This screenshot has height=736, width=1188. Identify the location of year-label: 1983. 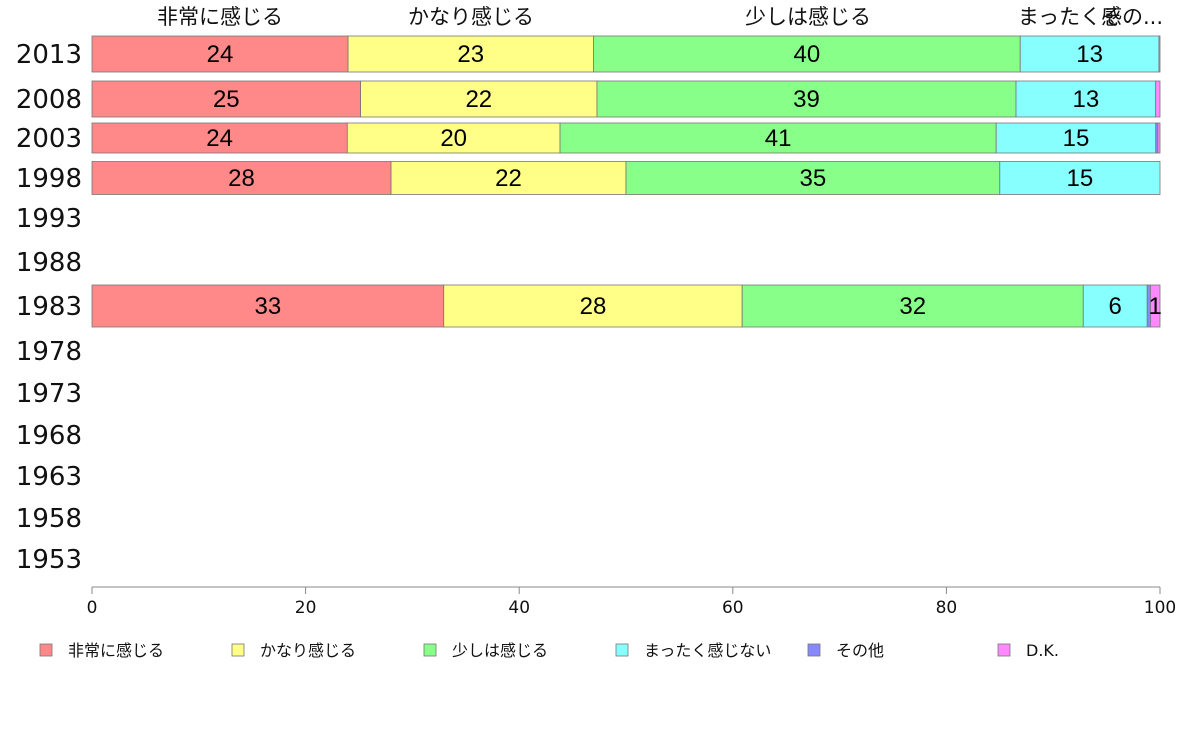
(49, 307).